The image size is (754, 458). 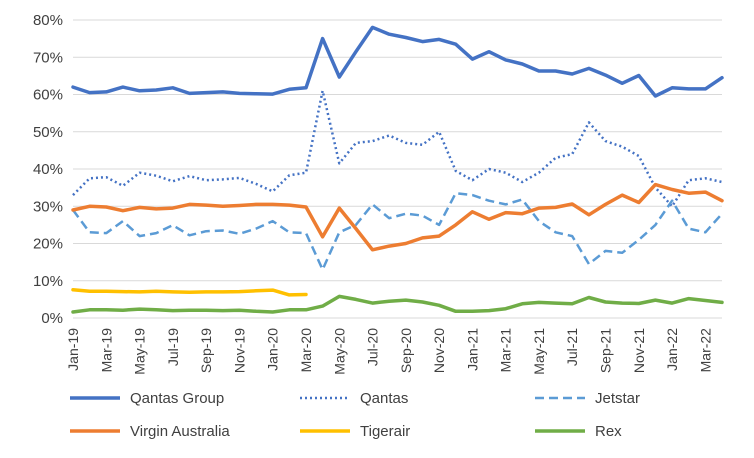 I want to click on x-tick-label: Sep-20, so click(x=406, y=350).